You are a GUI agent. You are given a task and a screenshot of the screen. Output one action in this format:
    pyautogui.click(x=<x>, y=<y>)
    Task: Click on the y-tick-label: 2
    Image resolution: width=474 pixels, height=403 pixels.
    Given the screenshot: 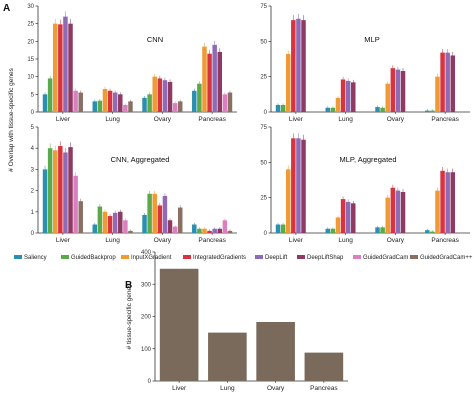 What is the action you would take?
    pyautogui.click(x=33, y=192)
    